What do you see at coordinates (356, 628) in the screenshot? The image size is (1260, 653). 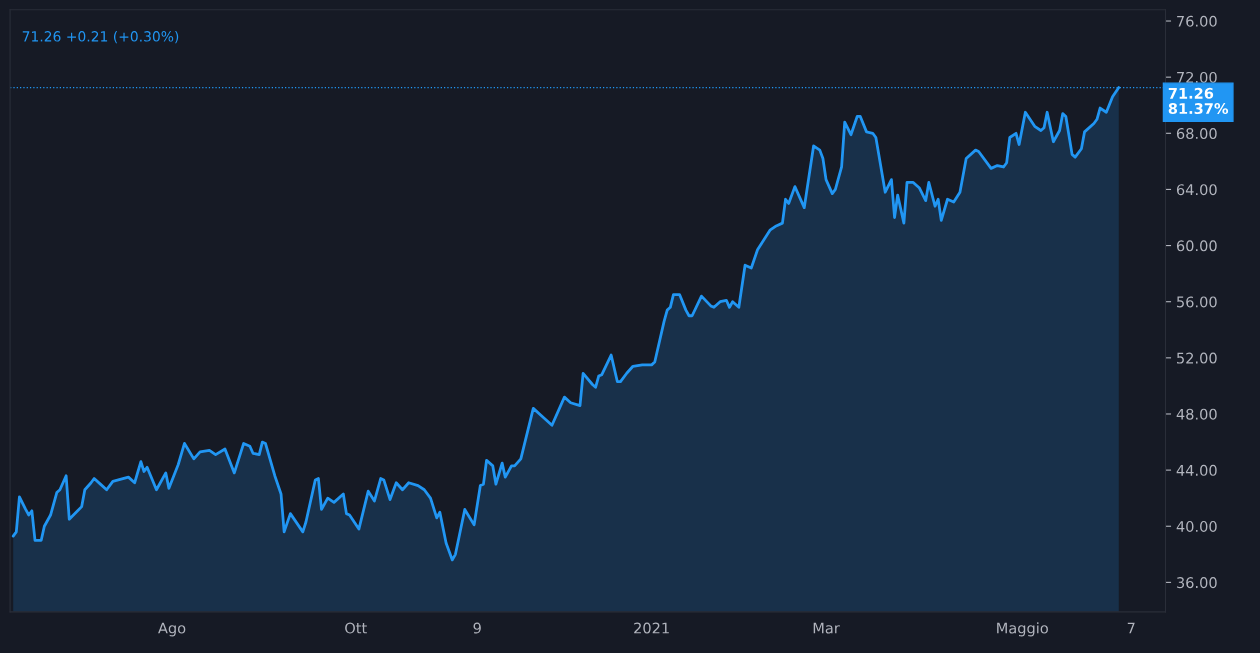 I see `x-tick-label: Ott` at bounding box center [356, 628].